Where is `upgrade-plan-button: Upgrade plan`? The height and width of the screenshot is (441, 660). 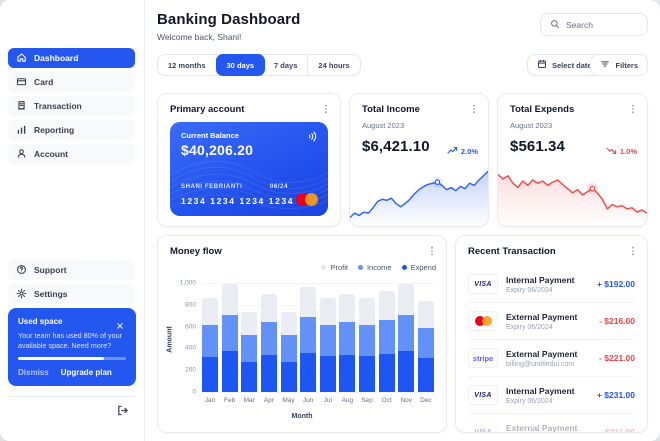
upgrade-plan-button: Upgrade plan is located at coordinates (86, 373).